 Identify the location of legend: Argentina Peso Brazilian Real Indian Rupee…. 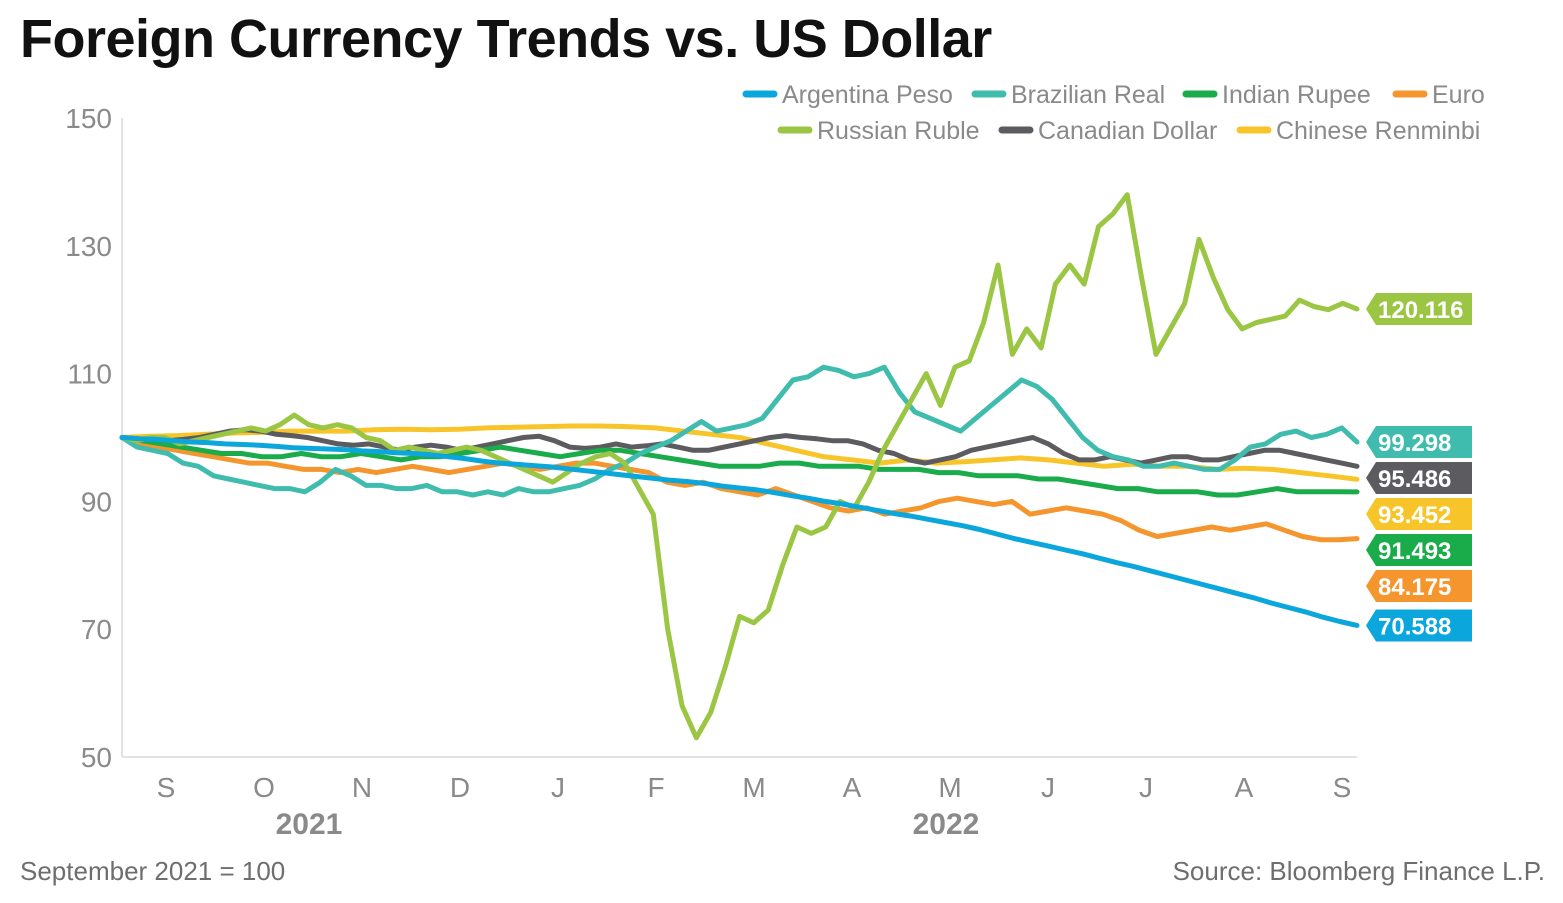
(1113, 113).